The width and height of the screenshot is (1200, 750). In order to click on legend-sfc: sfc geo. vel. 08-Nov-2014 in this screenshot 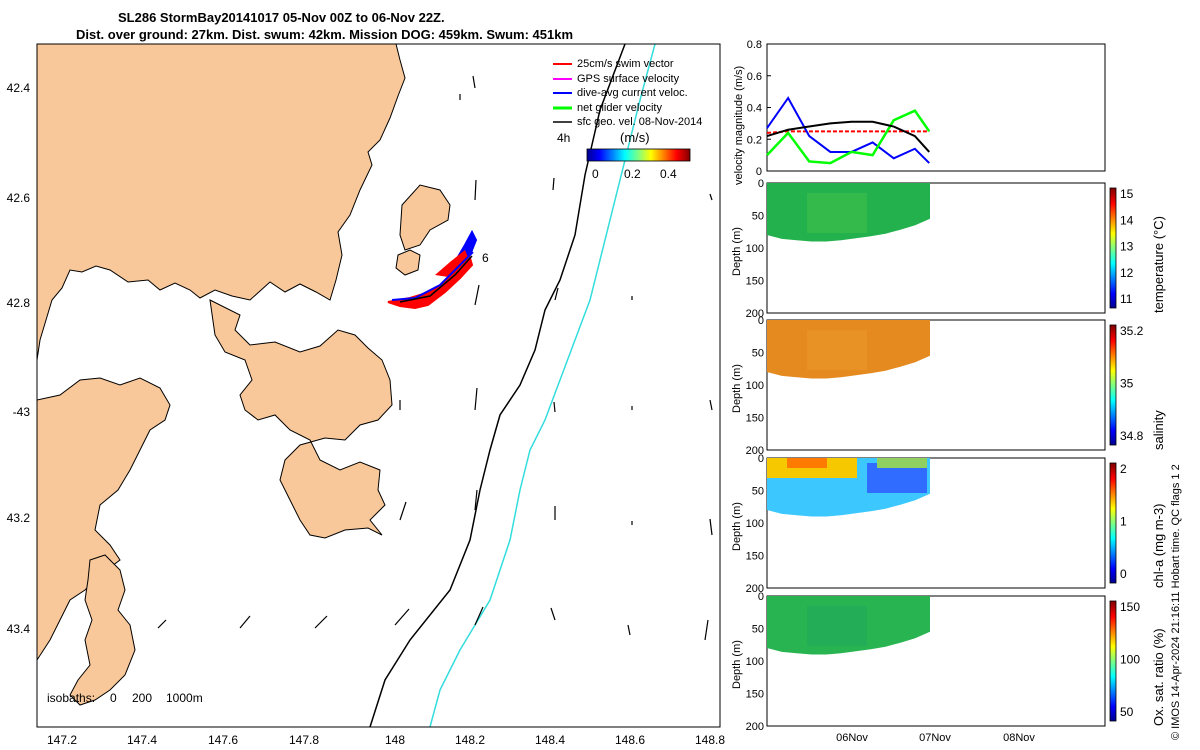, I will do `click(639, 122)`.